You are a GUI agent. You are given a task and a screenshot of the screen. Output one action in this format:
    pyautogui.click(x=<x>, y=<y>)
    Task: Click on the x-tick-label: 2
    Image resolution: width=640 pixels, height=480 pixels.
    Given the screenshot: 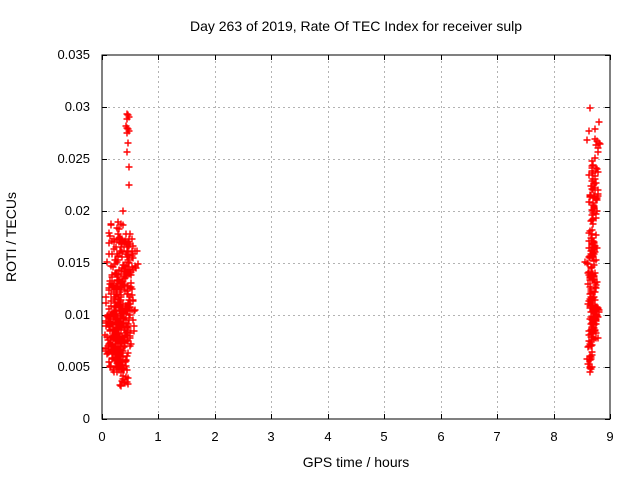 What is the action you would take?
    pyautogui.click(x=214, y=436)
    